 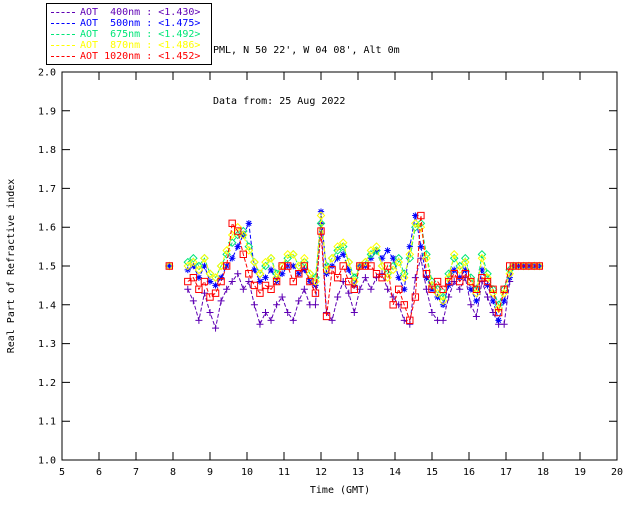 What do you see at coordinates (47, 150) in the screenshot?
I see `y-tick-label: 1.8` at bounding box center [47, 150].